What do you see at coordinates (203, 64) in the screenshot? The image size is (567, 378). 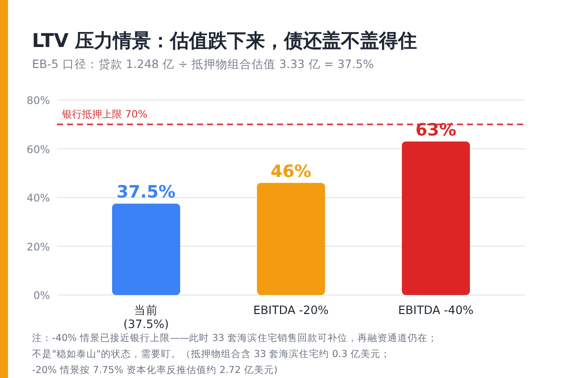 I see `chart-subtitle: EB-5 口径：贷款 1.248 亿 ÷ 抵押物组合估值 3.33 亿 = 37.5%` at bounding box center [203, 64].